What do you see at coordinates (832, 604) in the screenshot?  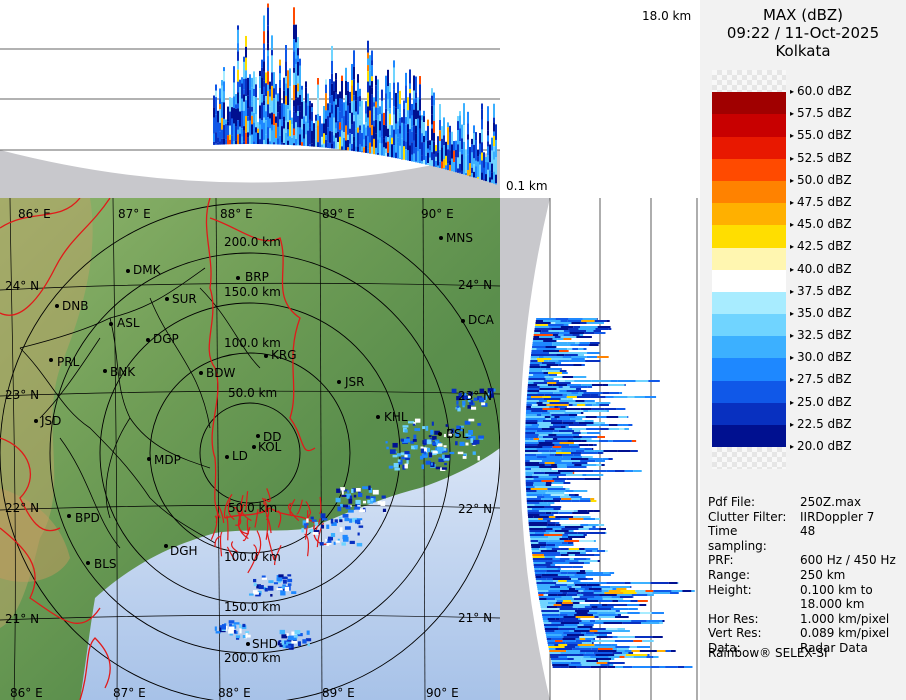 I see `info-value: 18.000 km` at bounding box center [832, 604].